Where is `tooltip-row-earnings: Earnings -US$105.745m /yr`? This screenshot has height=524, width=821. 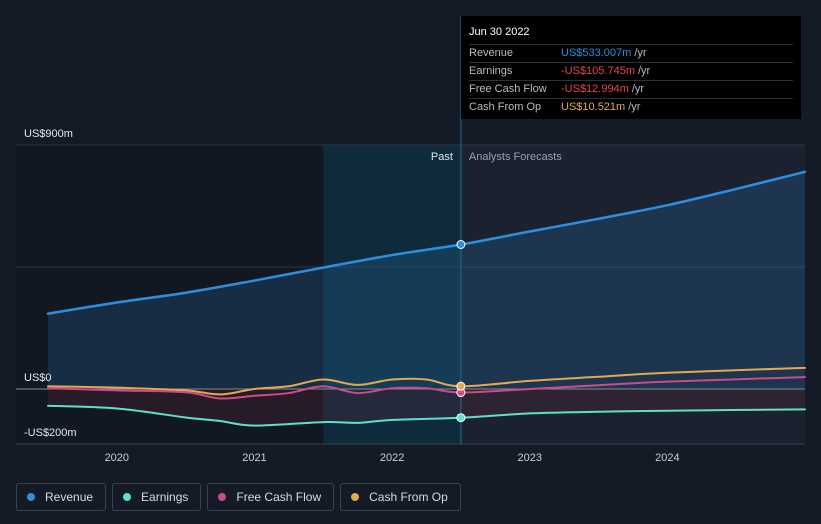
tooltip-row-earnings: Earnings -US$105.745m /yr is located at coordinates (631, 71).